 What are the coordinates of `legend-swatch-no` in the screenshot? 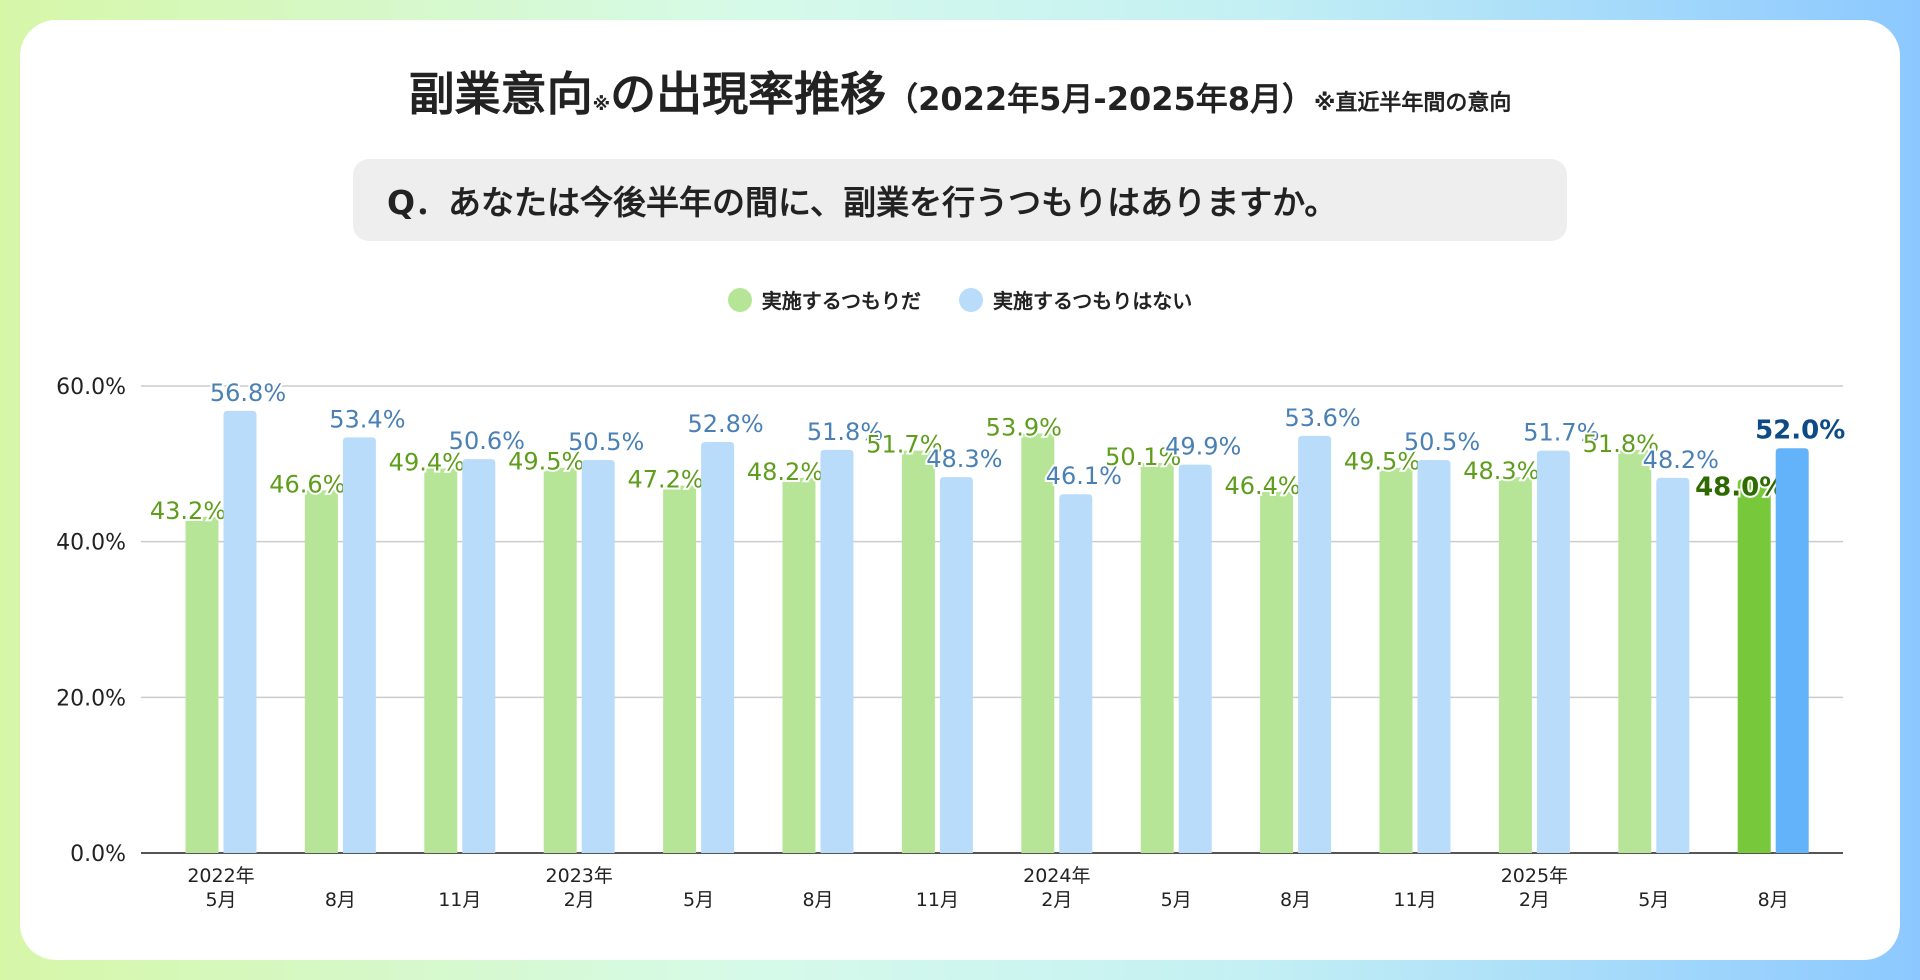 It's located at (971, 299).